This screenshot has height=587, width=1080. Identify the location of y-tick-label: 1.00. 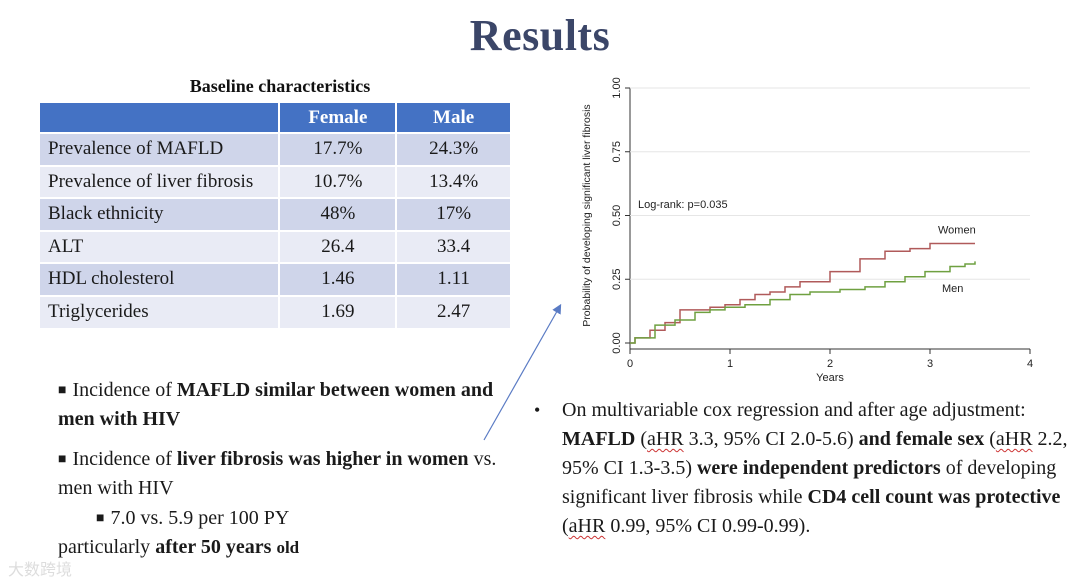
(617, 87).